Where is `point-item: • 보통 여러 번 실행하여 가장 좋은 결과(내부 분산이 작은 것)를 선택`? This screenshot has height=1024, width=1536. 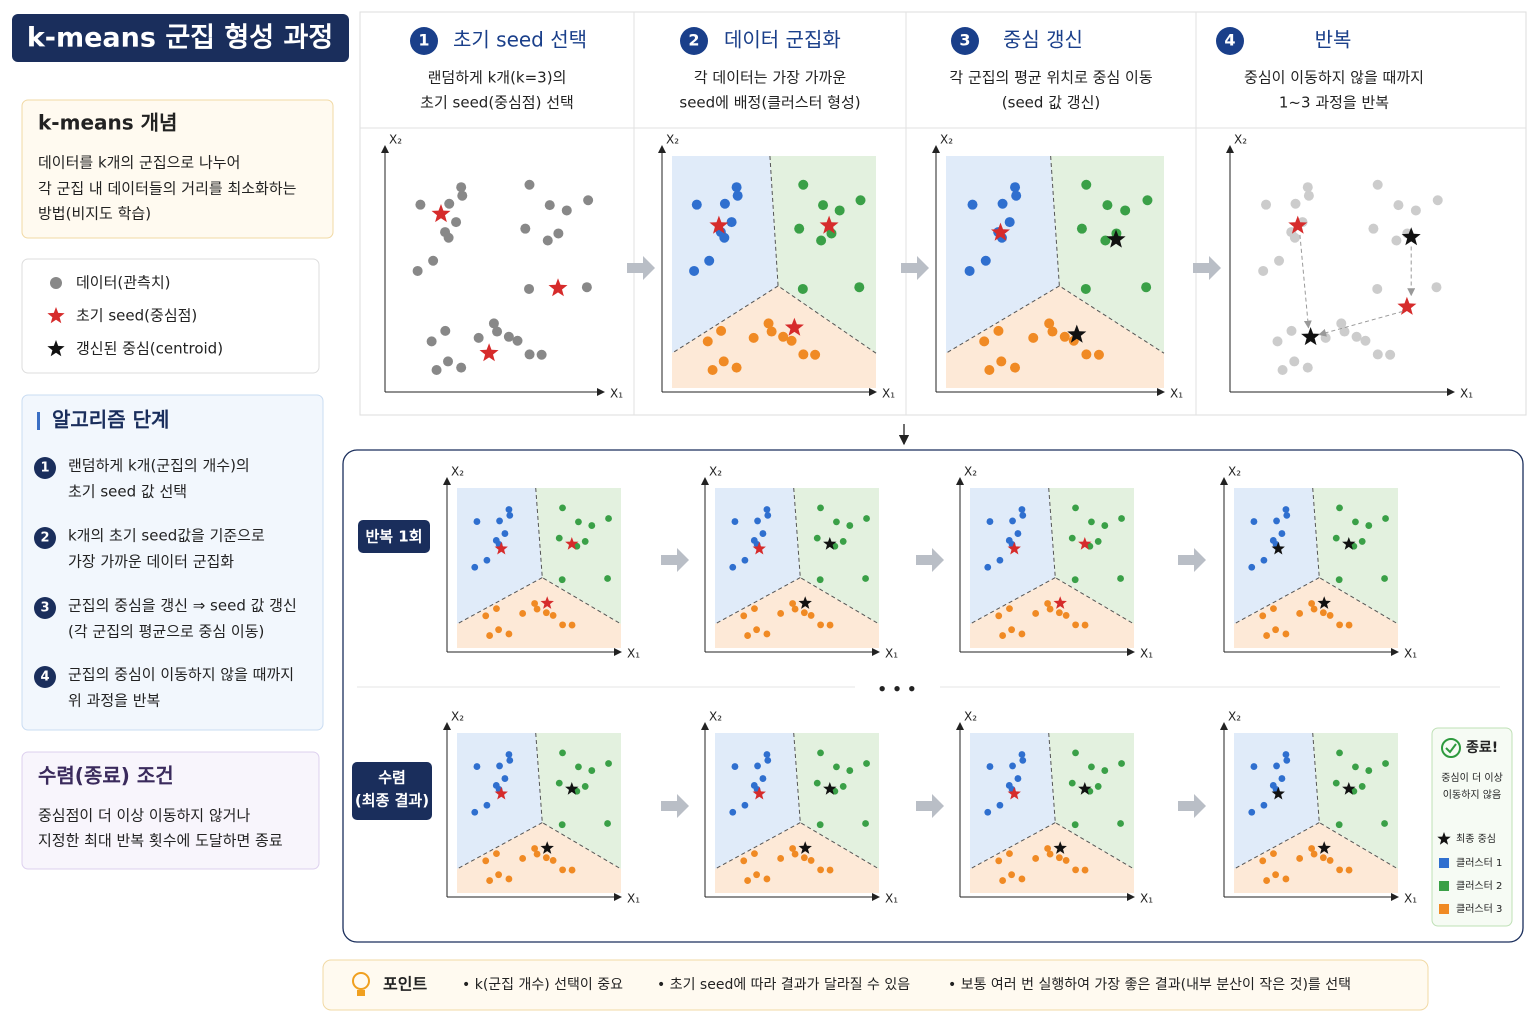 point-item: • 보통 여러 번 실행하여 가장 좋은 결과(내부 분산이 작은 것)를 선택 is located at coordinates (1149, 985).